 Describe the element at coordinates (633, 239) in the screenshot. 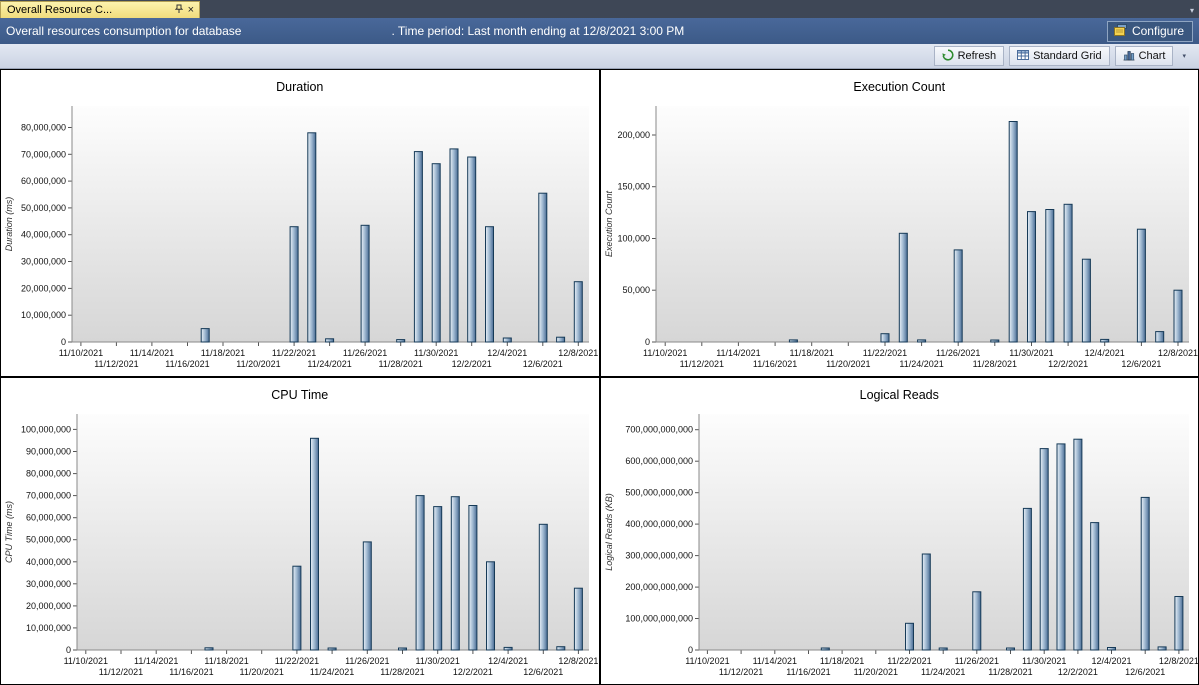

I see `svg-text: 100,000` at that location.